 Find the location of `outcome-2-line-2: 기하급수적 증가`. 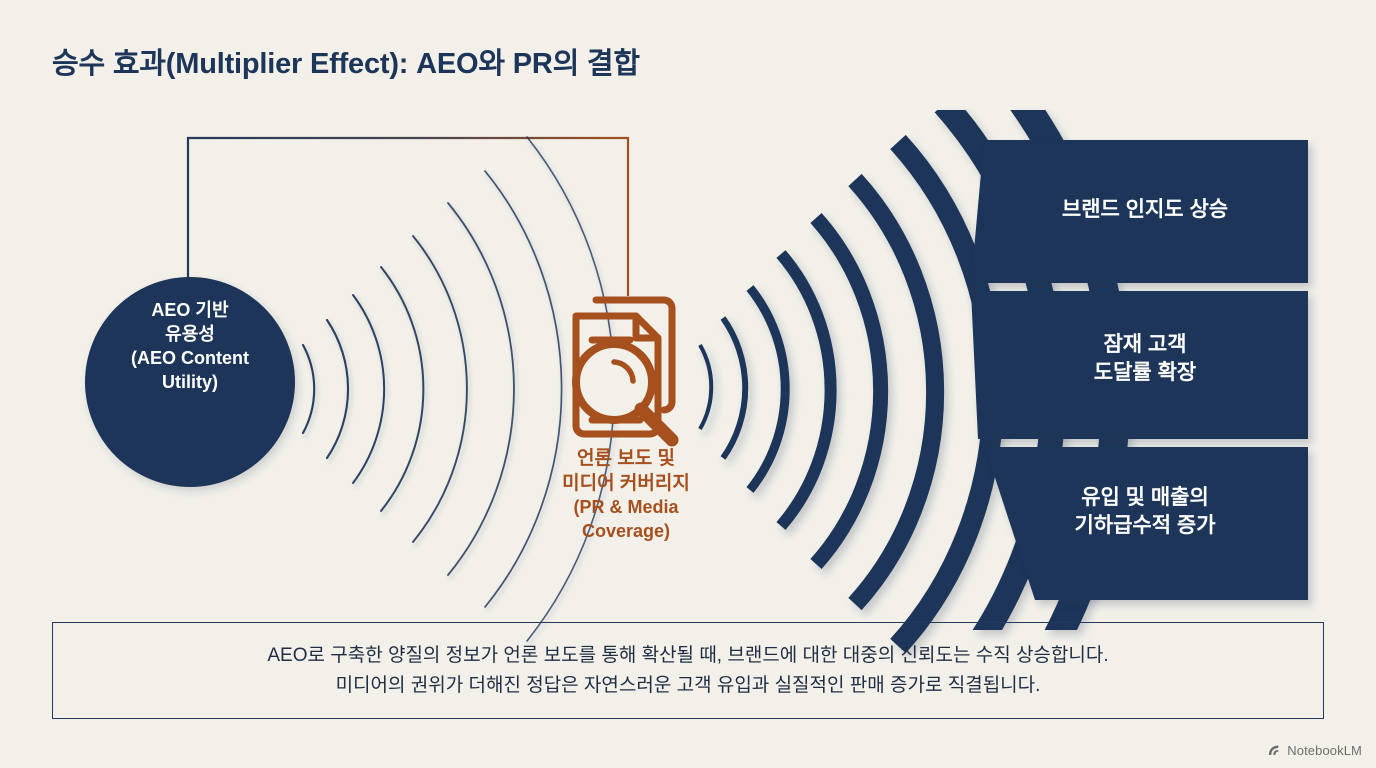

outcome-2-line-2: 기하급수적 증가 is located at coordinates (1145, 526).